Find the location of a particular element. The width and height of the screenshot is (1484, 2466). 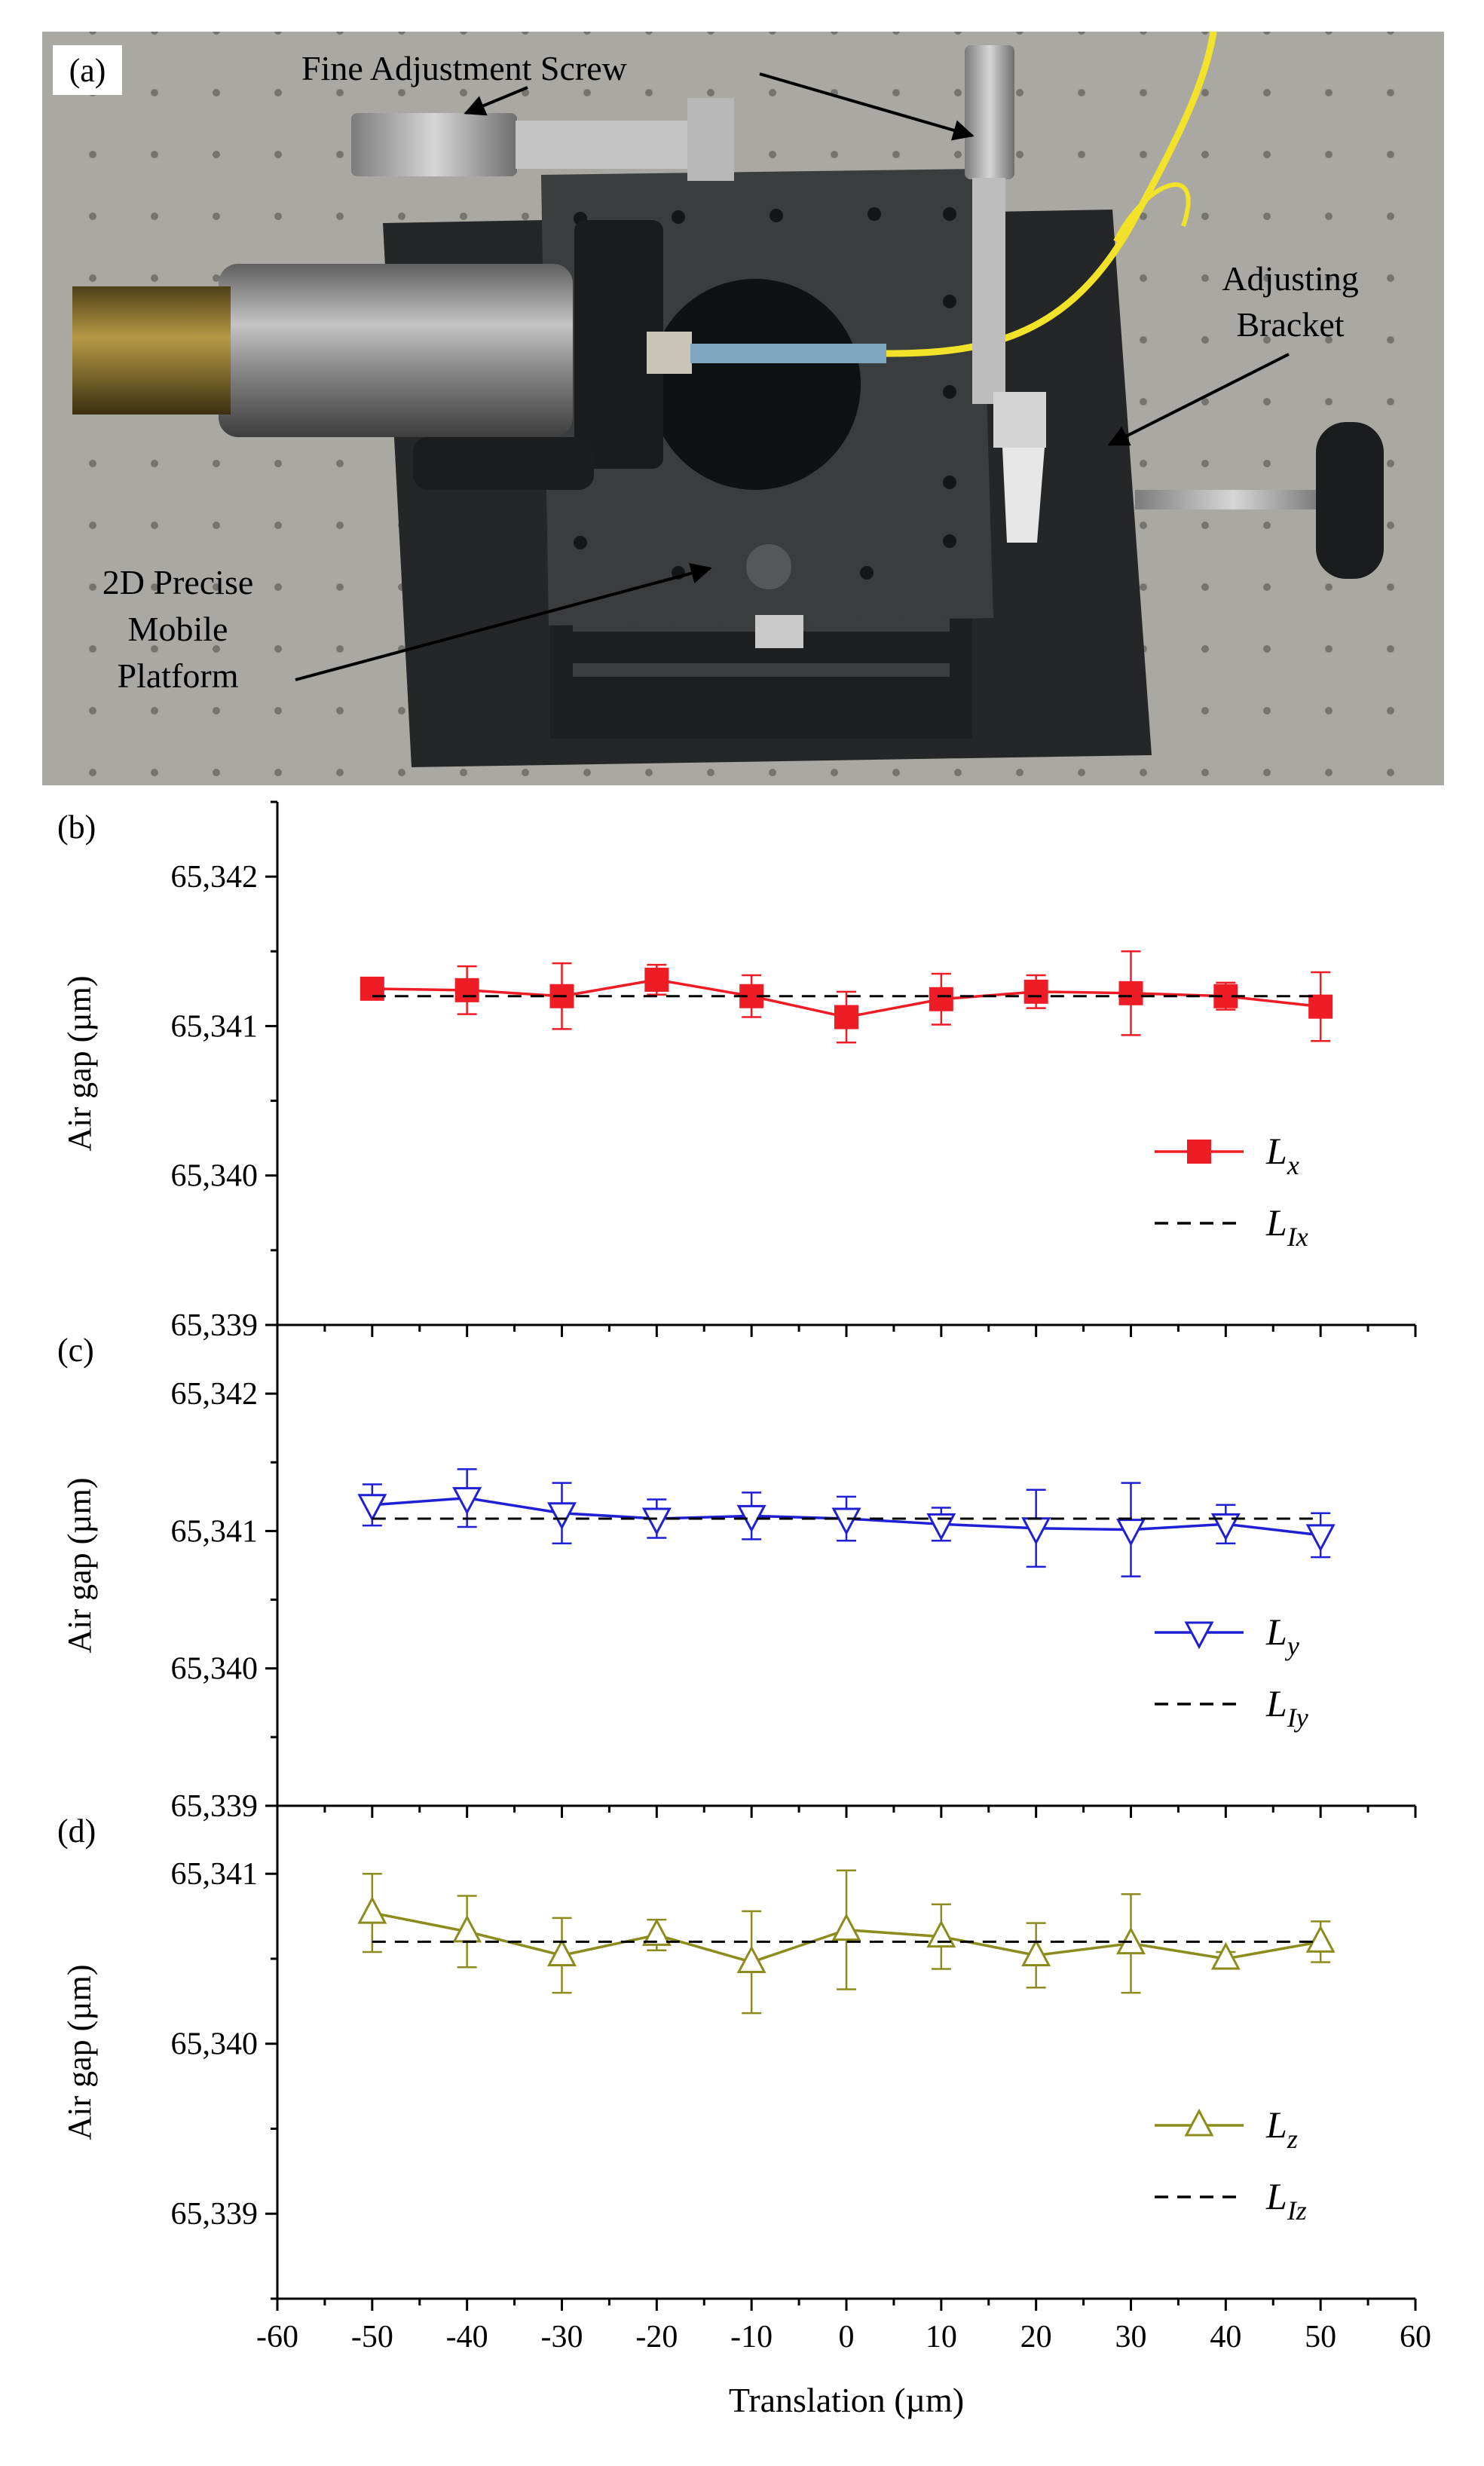

label-fine-adjustment-screw: Fine Adjustment Screw is located at coordinates (465, 68).